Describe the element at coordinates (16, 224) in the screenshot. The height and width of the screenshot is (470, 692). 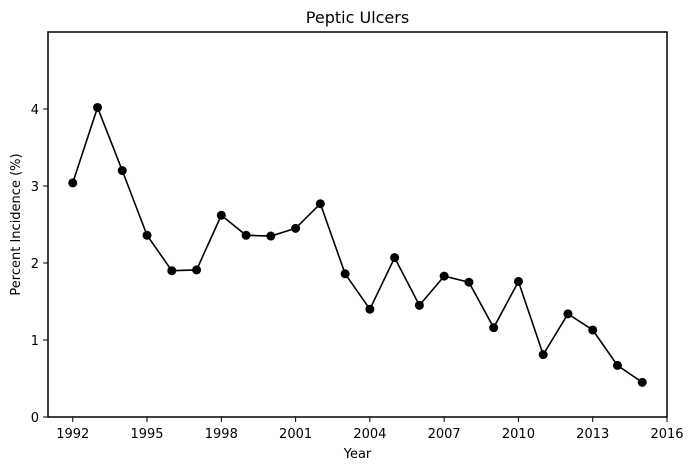
I see `y-axis-label: Percent Incidence (%)` at that location.